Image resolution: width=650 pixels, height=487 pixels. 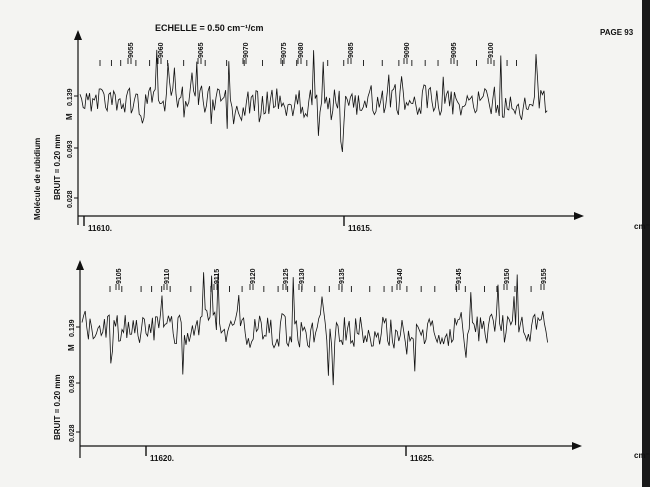 I want to click on x-unit-label-2: cm⁻¹, so click(x=642, y=455).